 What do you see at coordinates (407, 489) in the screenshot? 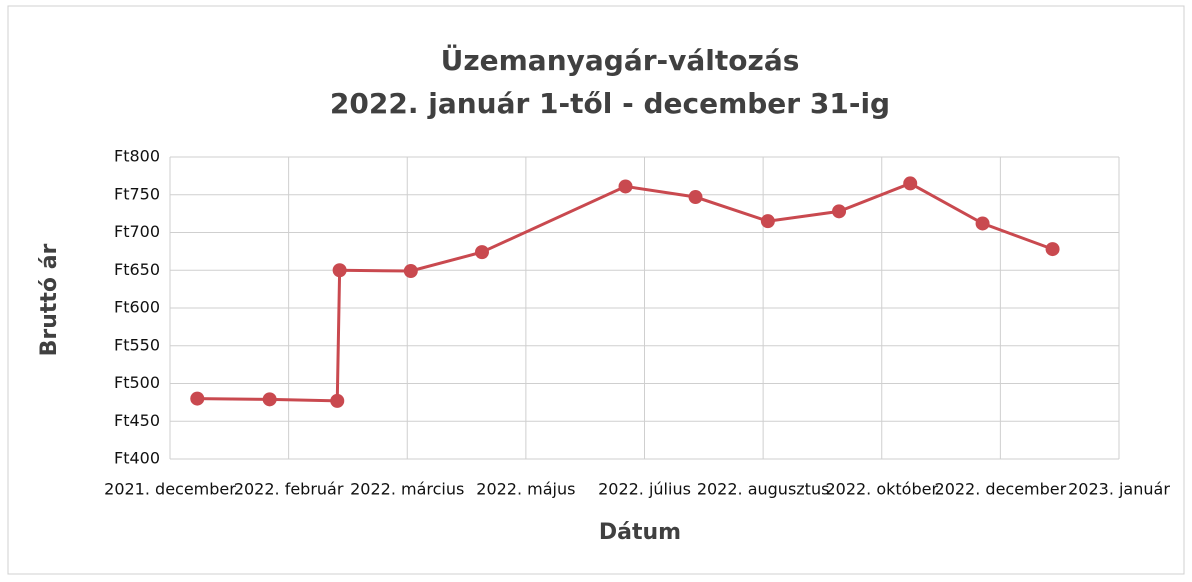
I see `x-tick-label: 2022. március` at bounding box center [407, 489].